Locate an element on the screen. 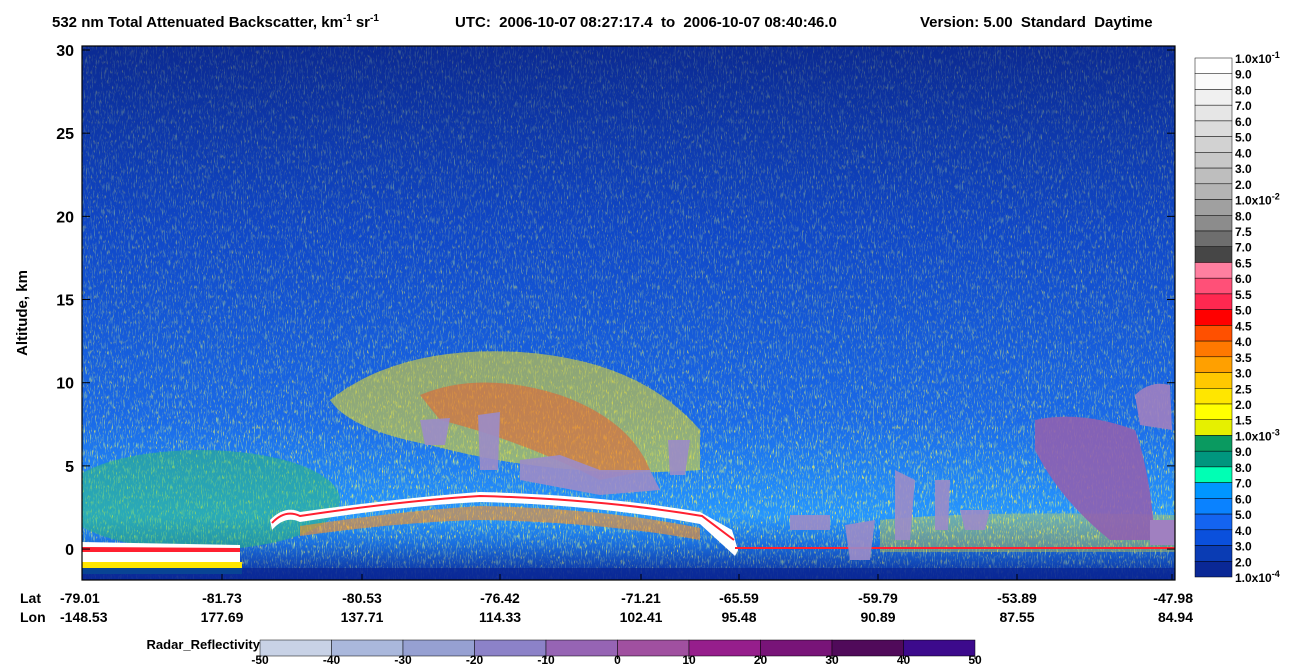  radar-tick-label: -30 is located at coordinates (403, 660).